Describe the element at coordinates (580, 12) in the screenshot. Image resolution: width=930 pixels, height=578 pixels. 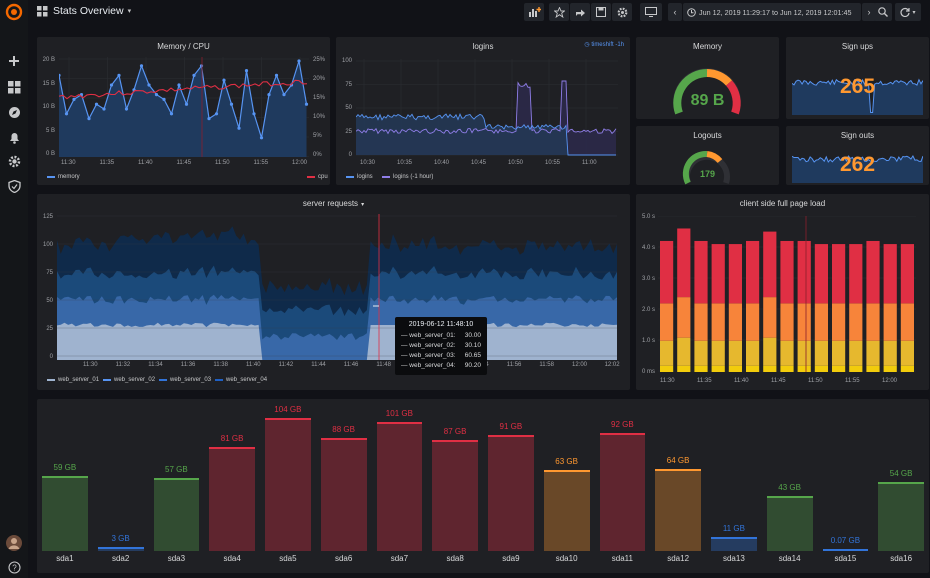
I see `share-button` at that location.